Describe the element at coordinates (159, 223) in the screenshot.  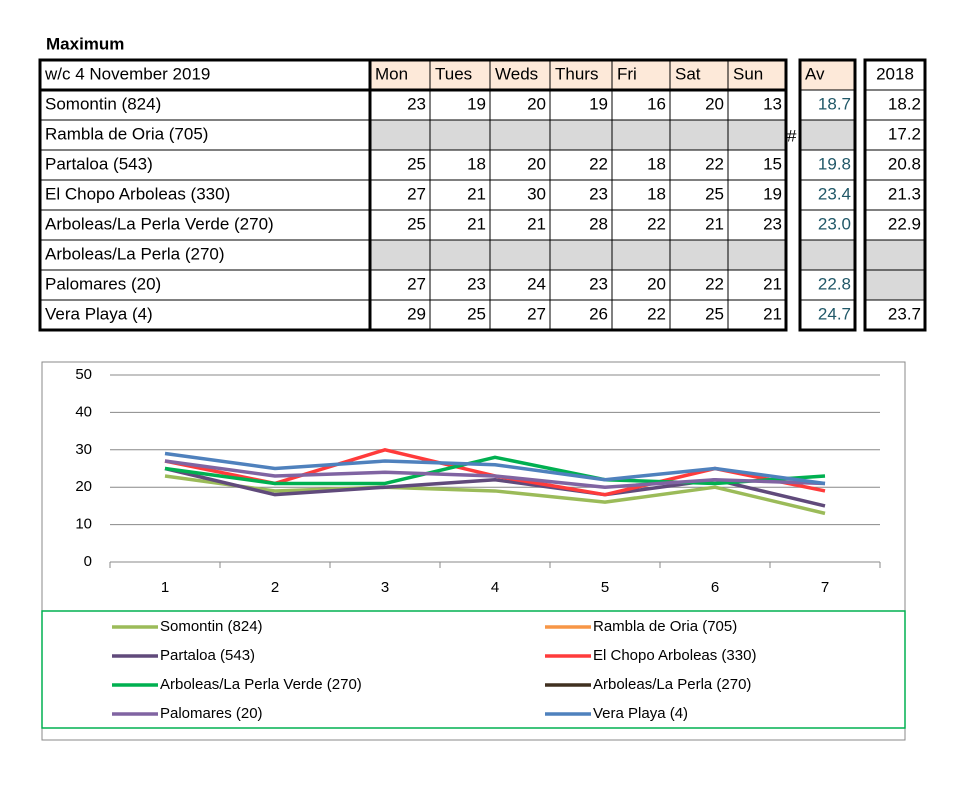
I see `row-label: Arboleas/La Perla Verde (270)` at that location.